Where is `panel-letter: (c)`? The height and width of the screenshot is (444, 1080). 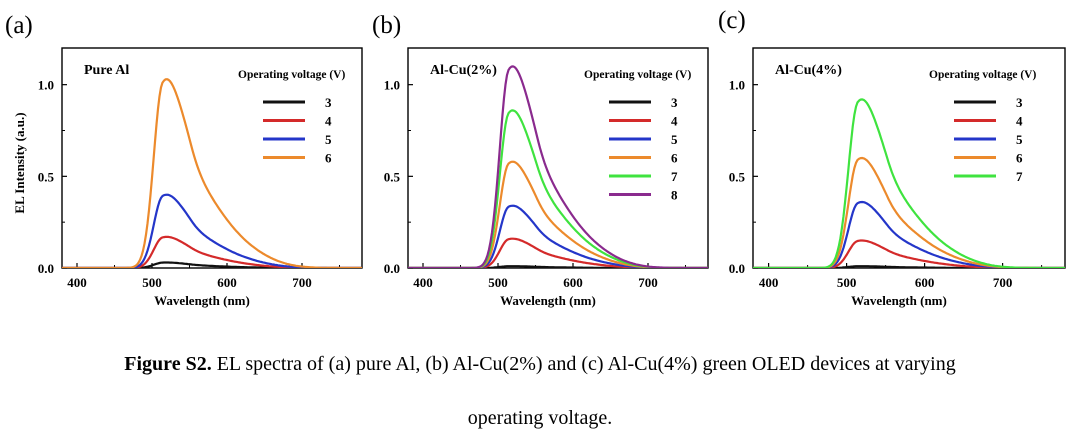
panel-letter: (c) is located at coordinates (732, 20).